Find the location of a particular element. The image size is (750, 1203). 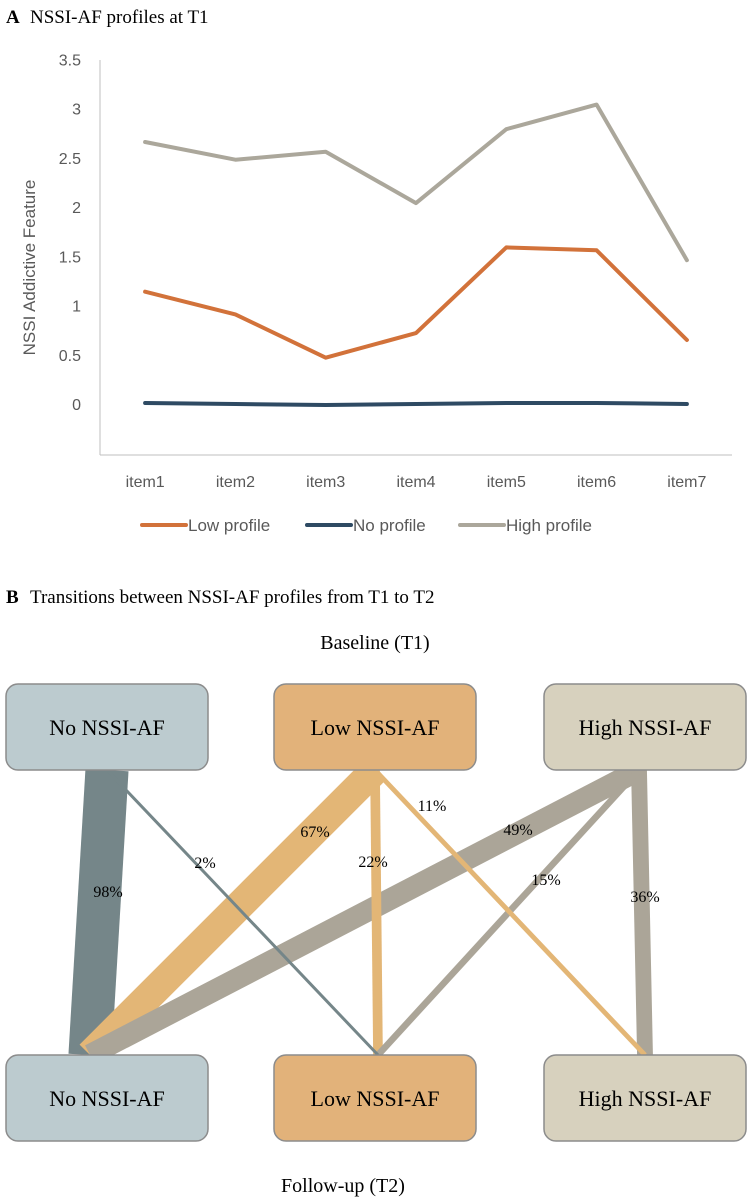

flow-low-to-no is located at coordinates (232, 912).